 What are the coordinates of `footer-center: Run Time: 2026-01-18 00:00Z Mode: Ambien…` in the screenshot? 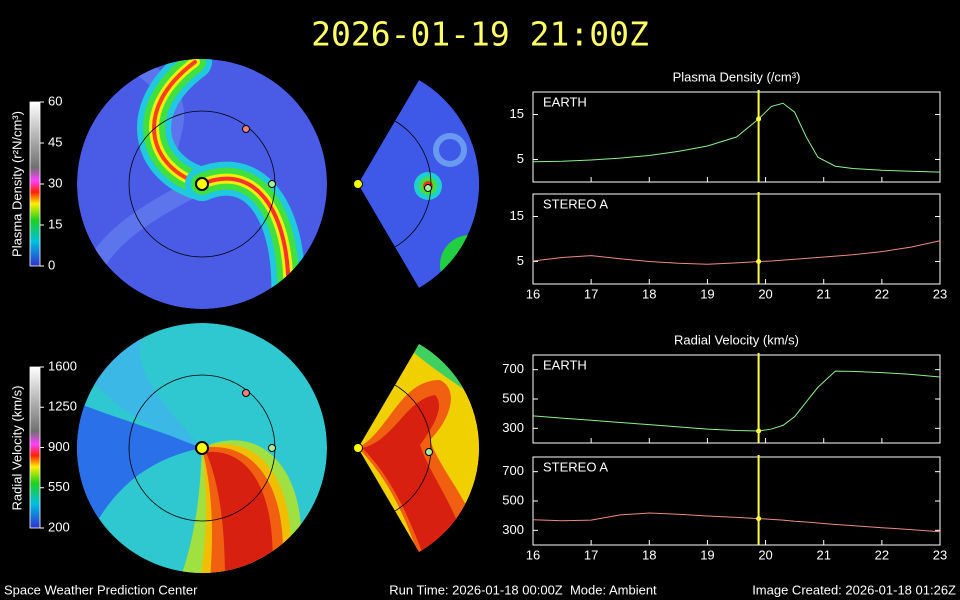 It's located at (523, 589).